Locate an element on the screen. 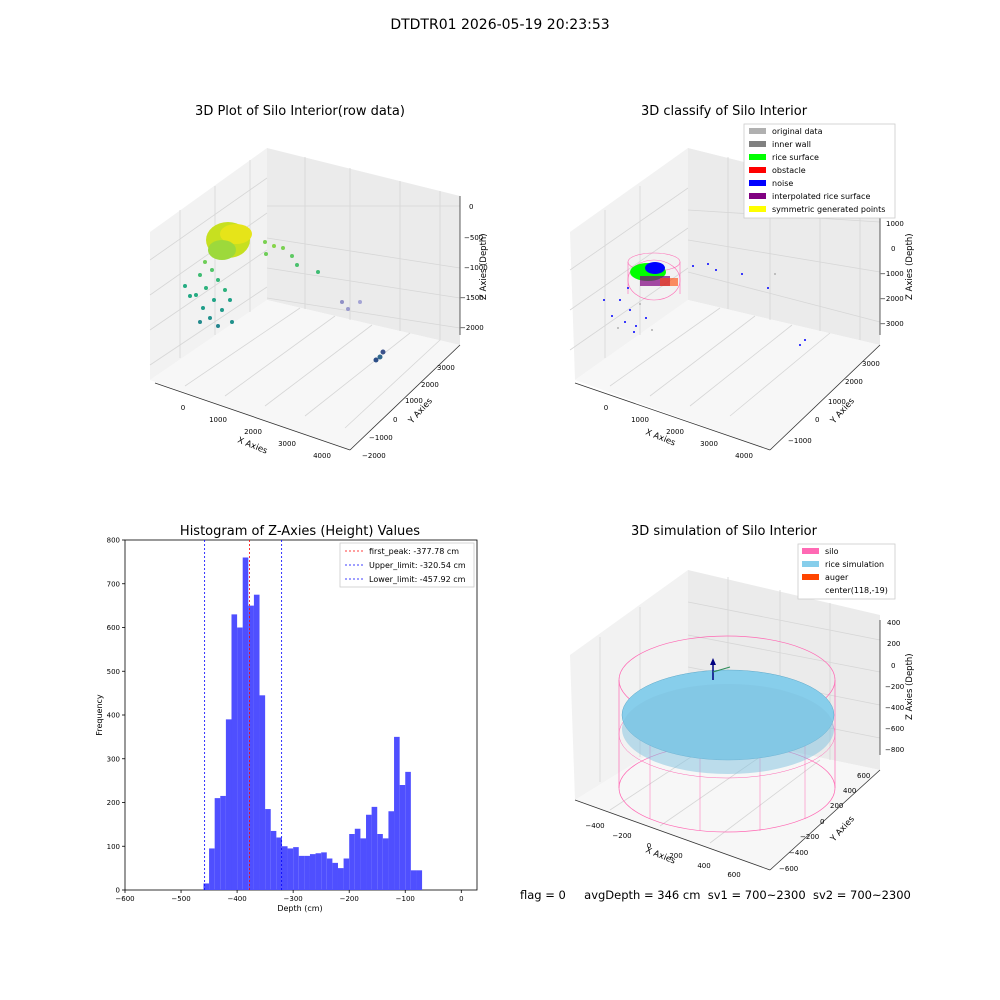 This screenshot has height=1000, width=1000. svg-text: auger is located at coordinates (837, 577).